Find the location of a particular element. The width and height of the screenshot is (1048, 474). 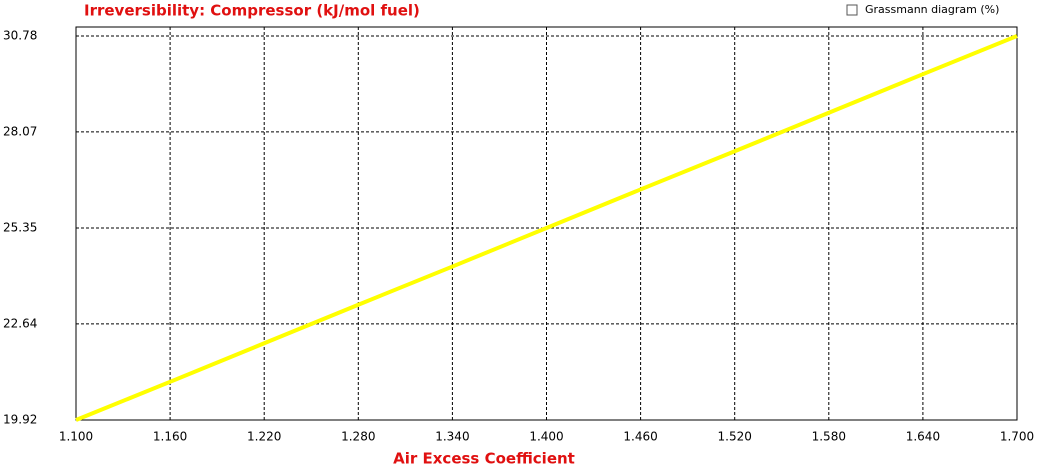

checkbox-label: Grassmann diagram (%) is located at coordinates (932, 9).